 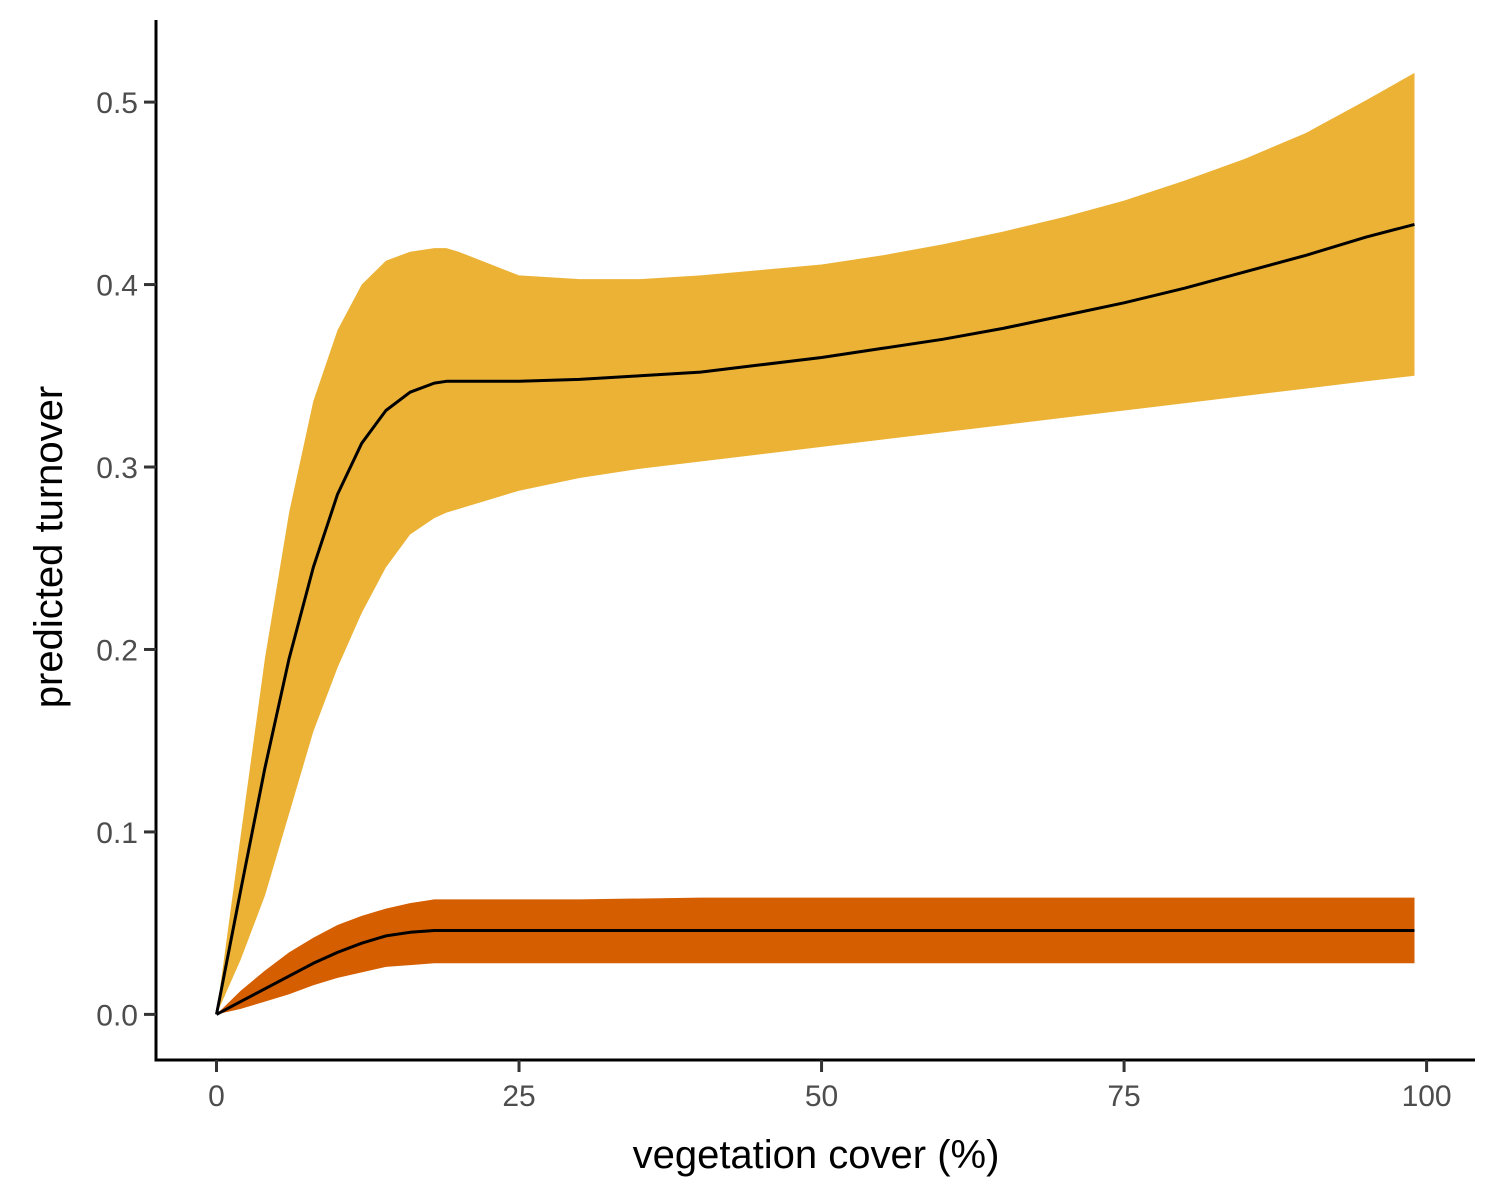 I want to click on x-axis-ticks: 0 25 50 75 100, so click(x=830, y=1086).